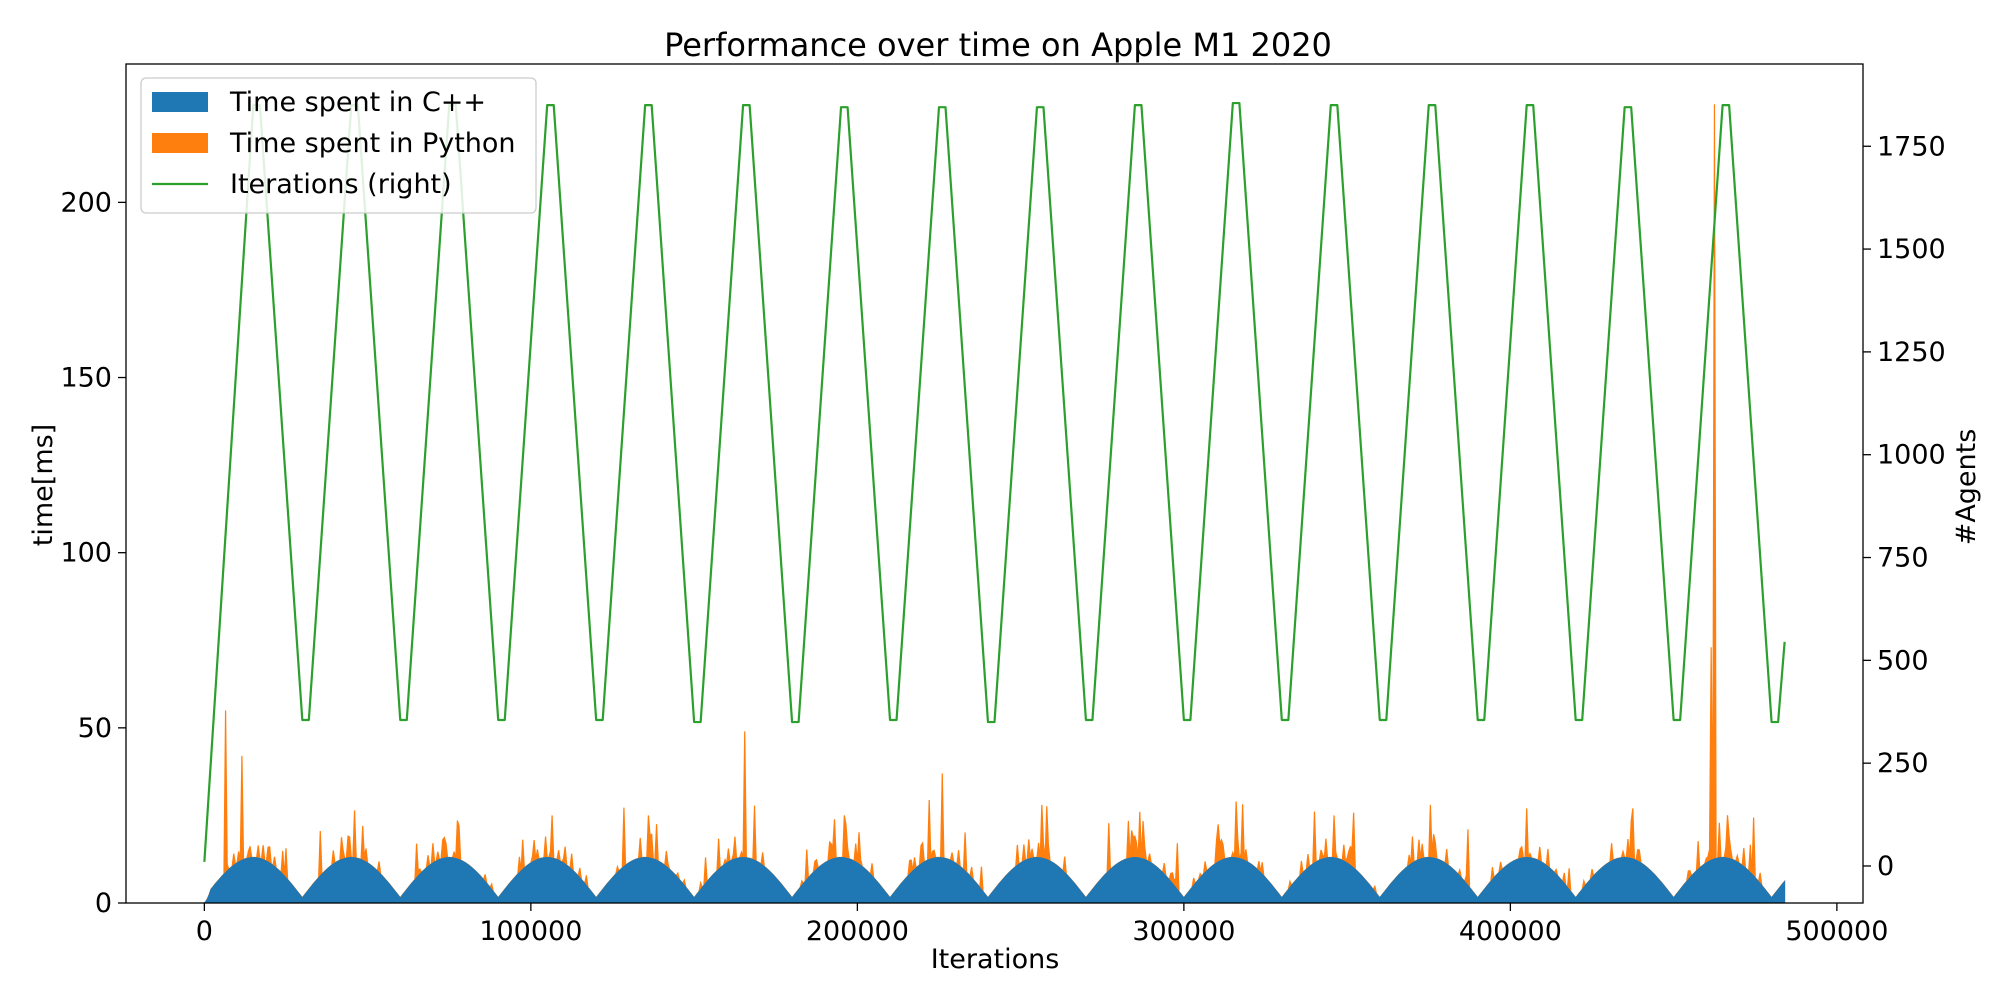  Describe the element at coordinates (995, 959) in the screenshot. I see `x-axis-label: Iterations` at that location.